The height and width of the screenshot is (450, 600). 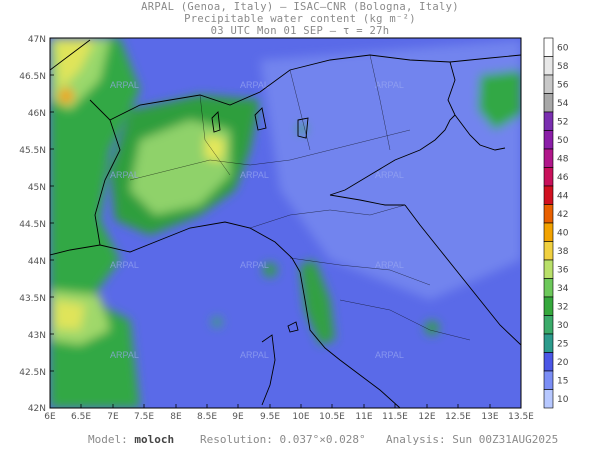 What do you see at coordinates (37, 336) in the screenshot?
I see `lat-label: 43N` at bounding box center [37, 336].